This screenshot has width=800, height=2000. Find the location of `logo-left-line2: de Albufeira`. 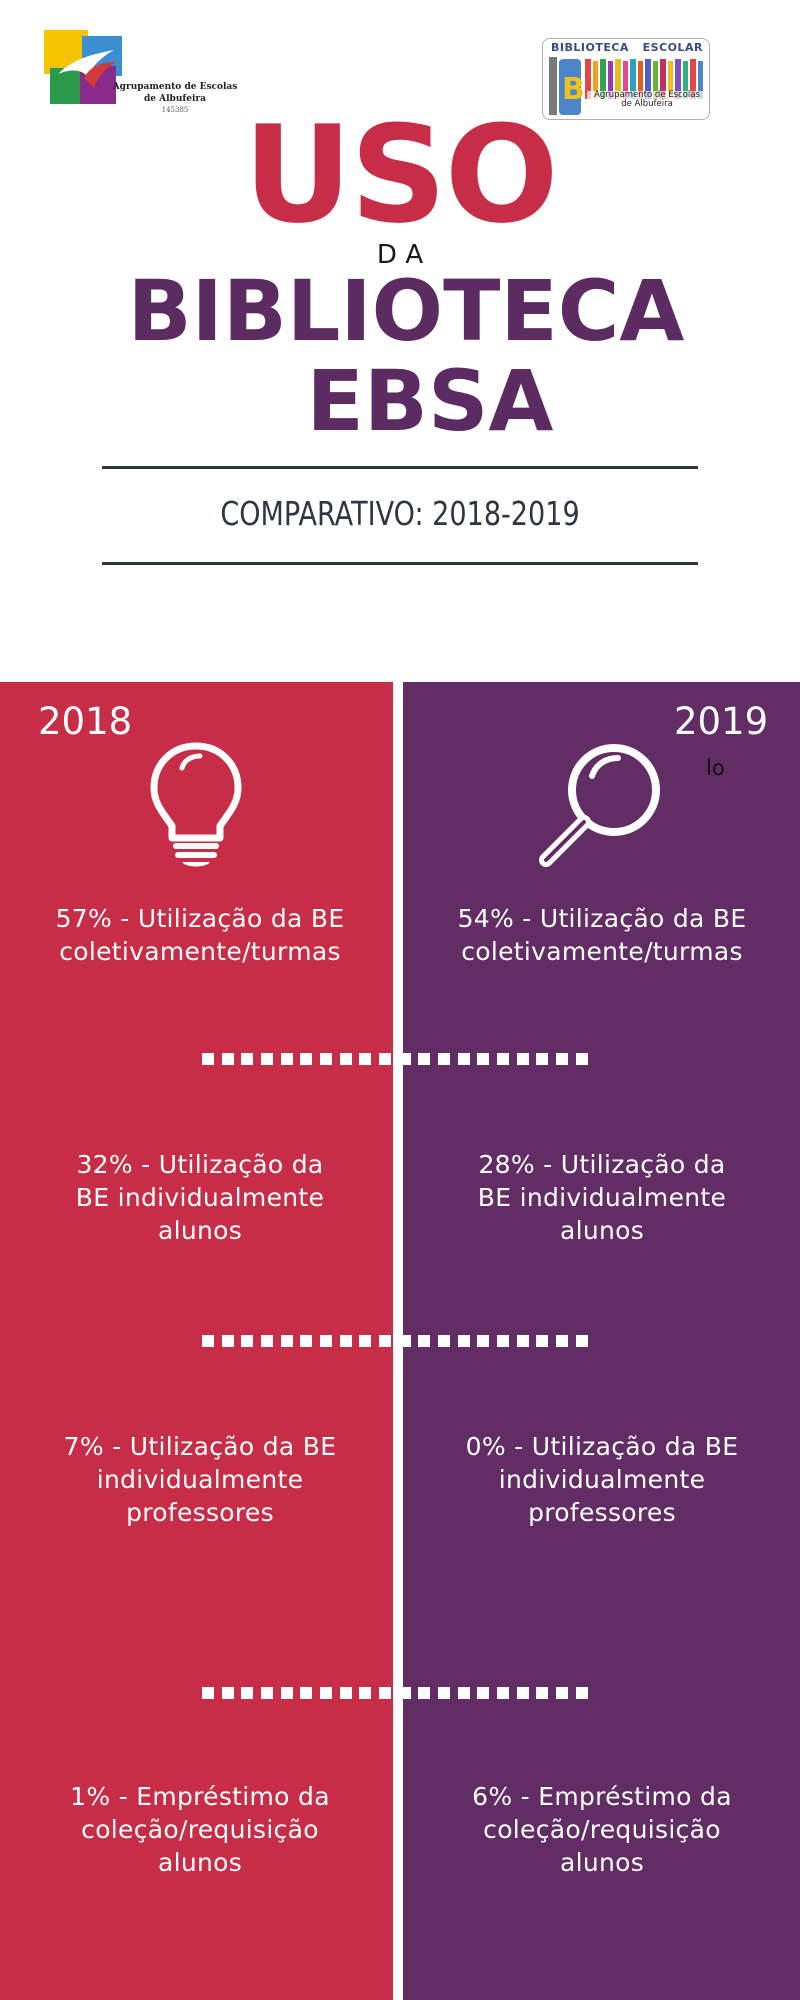

logo-left-line2: de Albufeira is located at coordinates (175, 99).